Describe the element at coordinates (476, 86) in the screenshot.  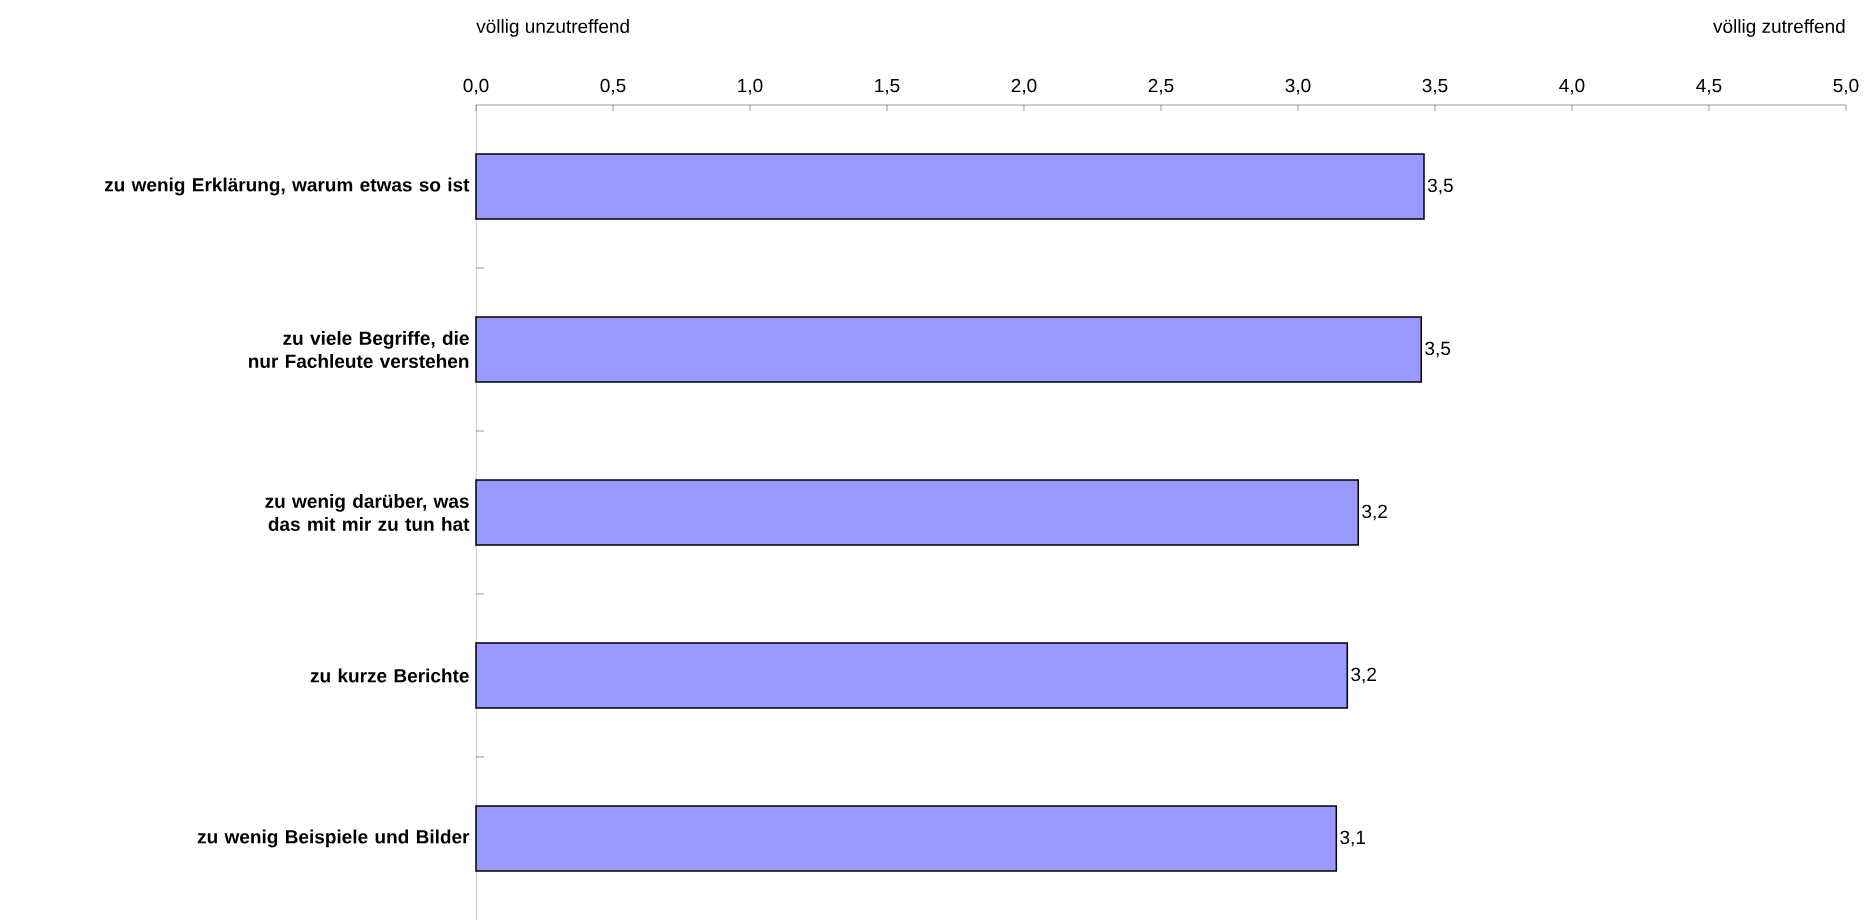
I see `x-tick-label: 0,0` at that location.